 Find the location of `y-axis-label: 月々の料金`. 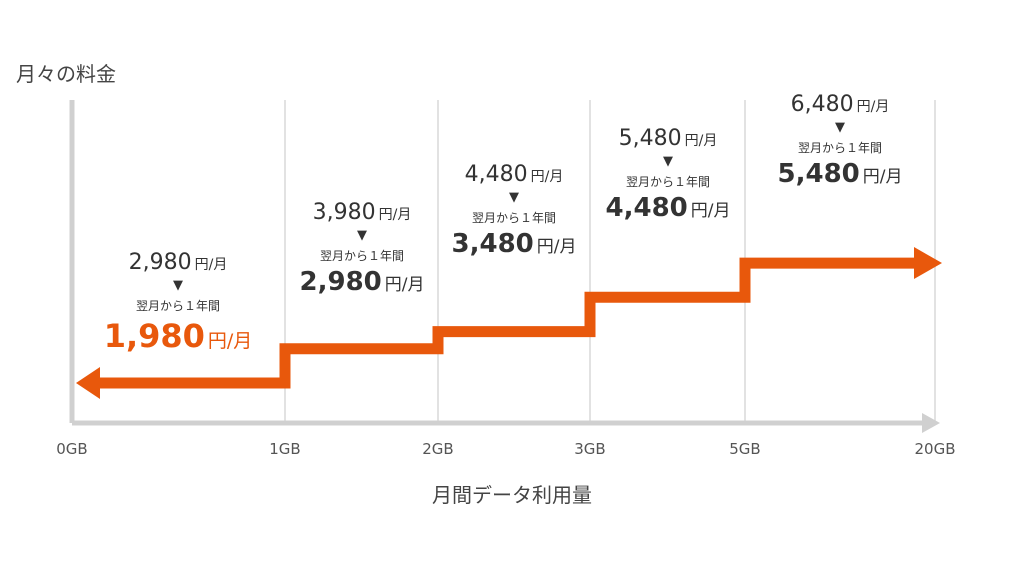

y-axis-label: 月々の料金 is located at coordinates (66, 74).